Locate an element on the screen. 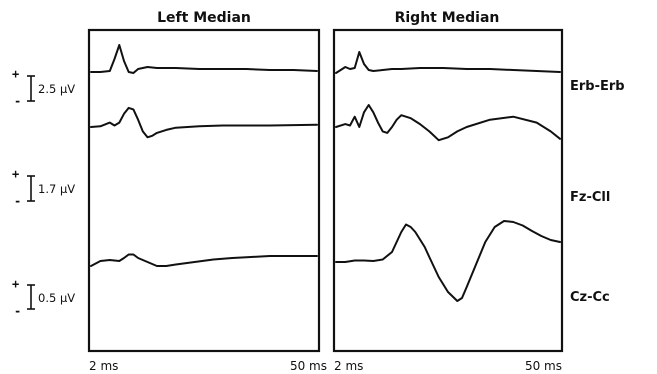 The width and height of the screenshot is (657, 374). trace-right-fz-cll is located at coordinates (448, 123).